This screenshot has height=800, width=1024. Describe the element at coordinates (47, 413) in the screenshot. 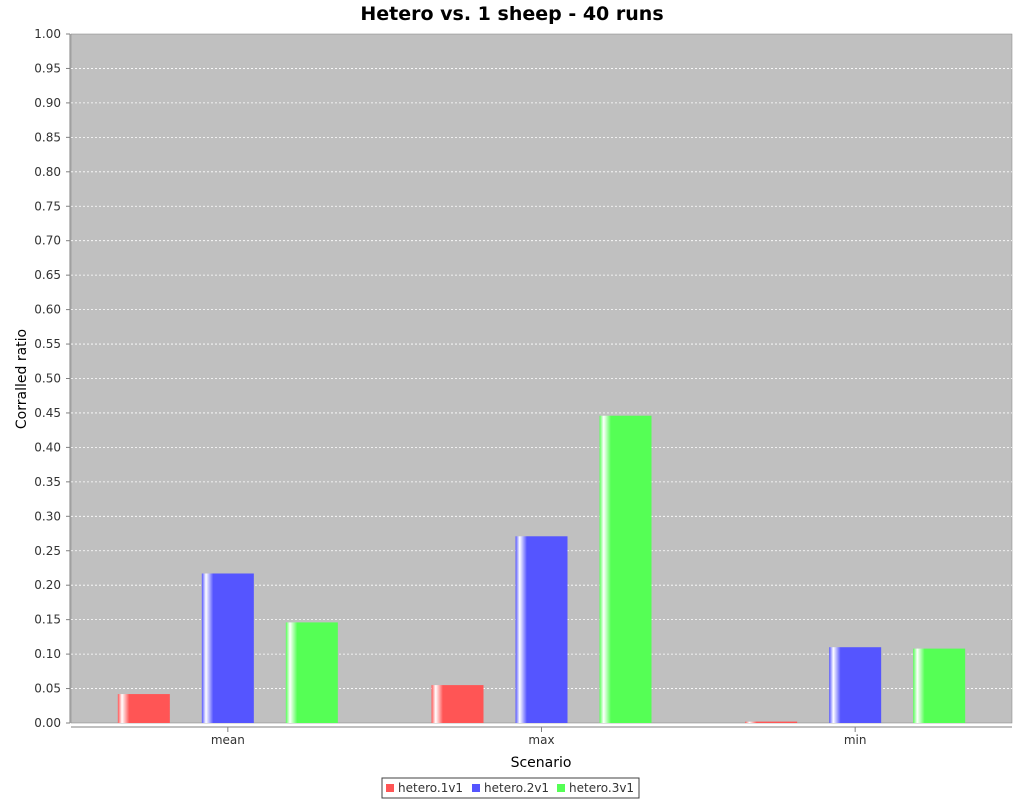

I see `y-tick-label: 0.45` at that location.